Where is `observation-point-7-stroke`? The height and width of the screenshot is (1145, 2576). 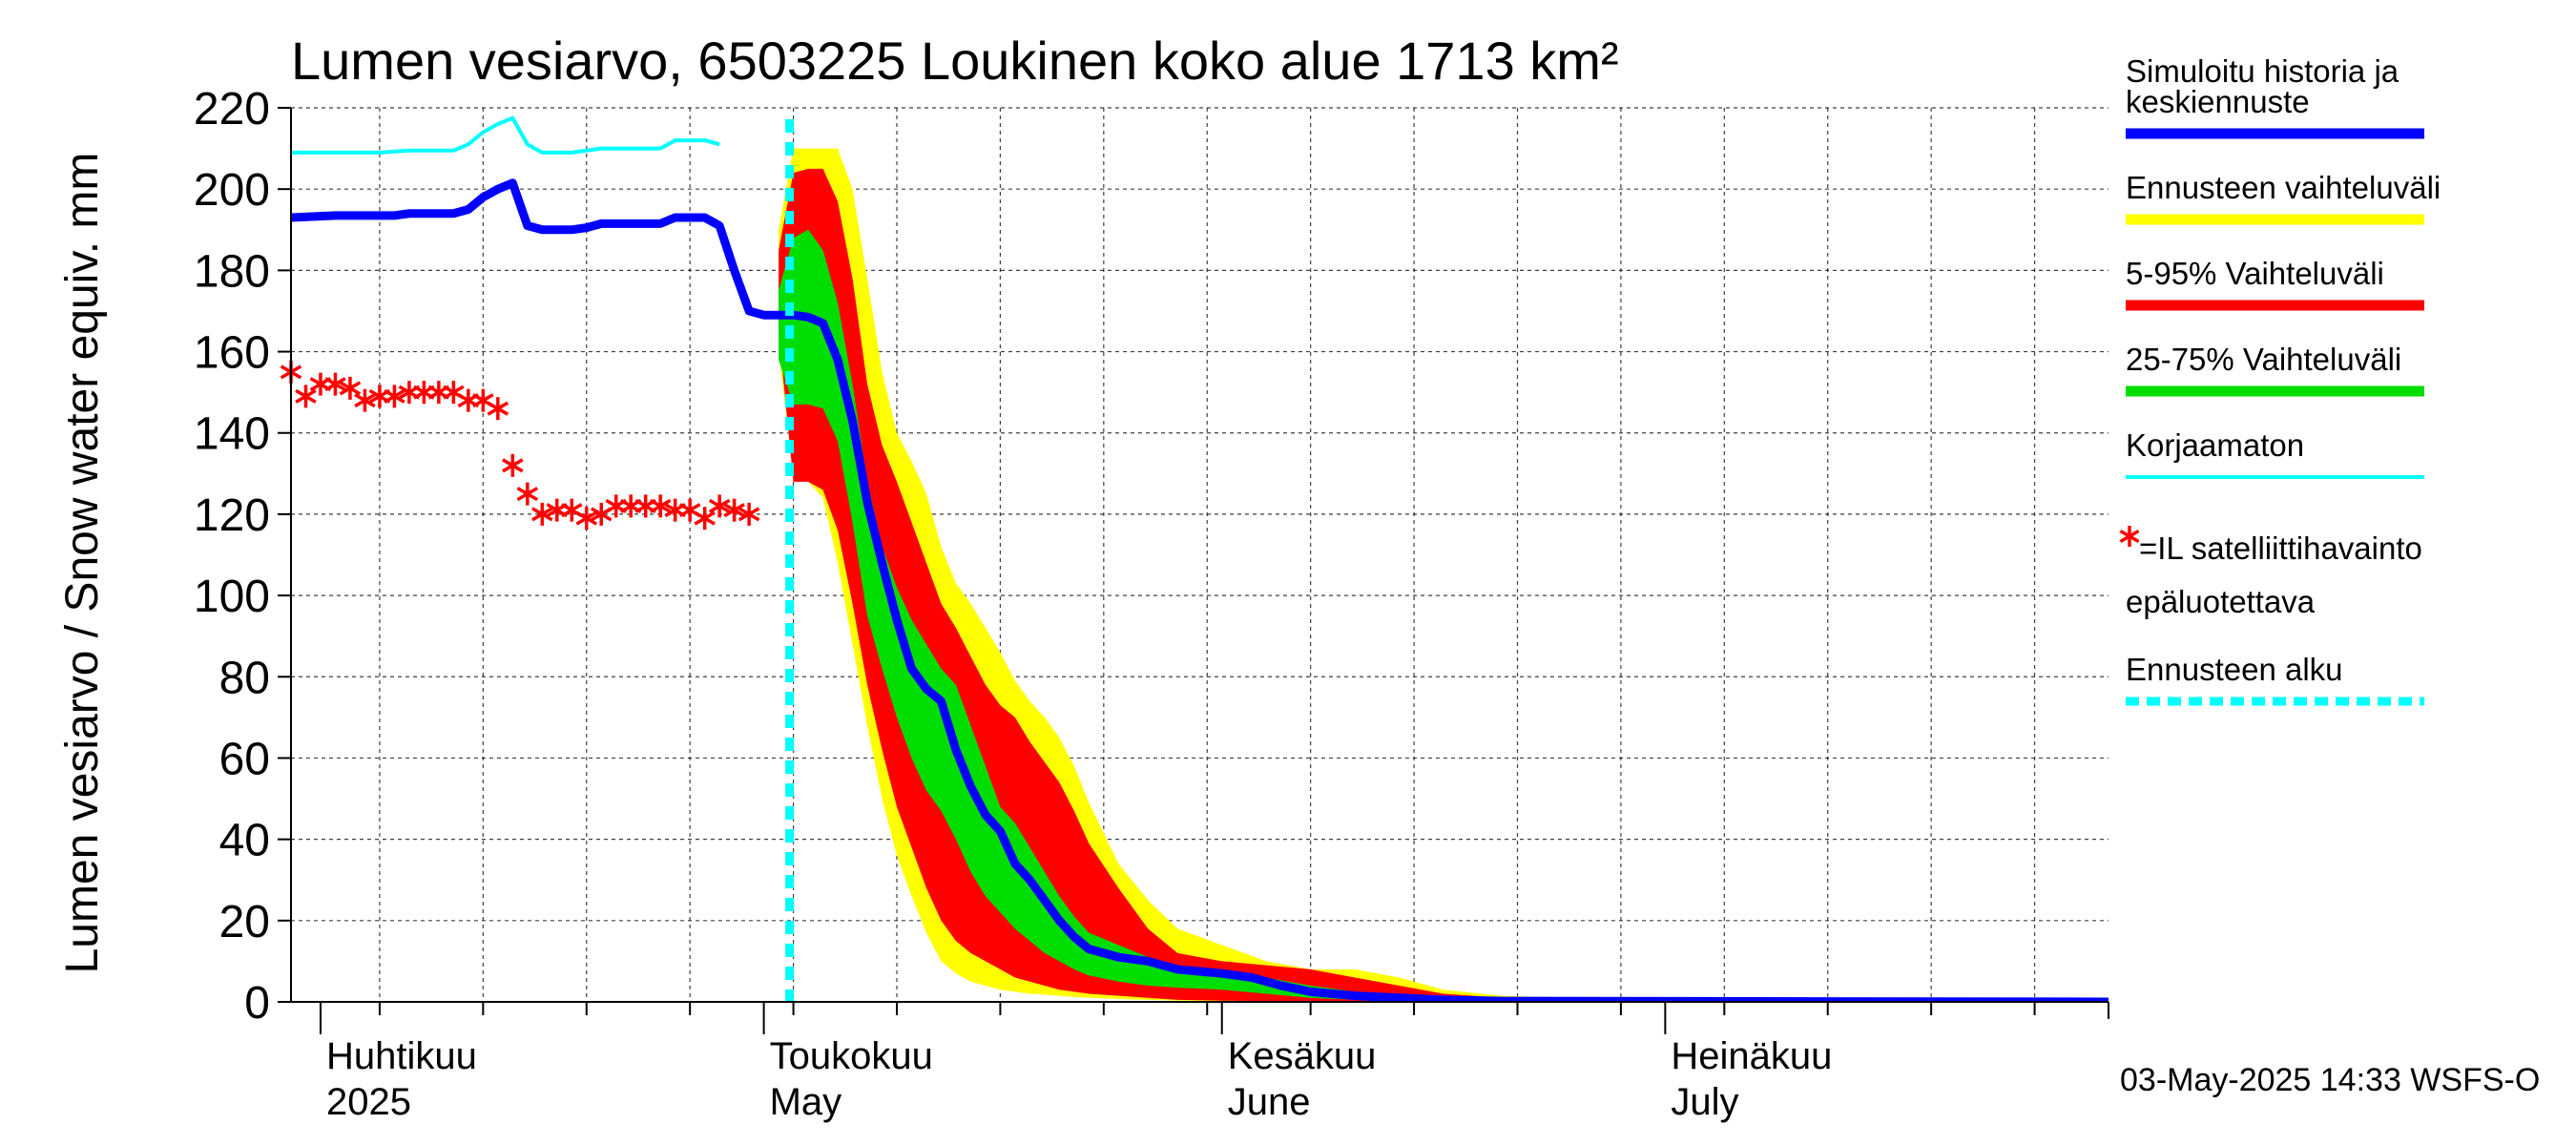
observation-point-7-stroke is located at coordinates (394, 396).